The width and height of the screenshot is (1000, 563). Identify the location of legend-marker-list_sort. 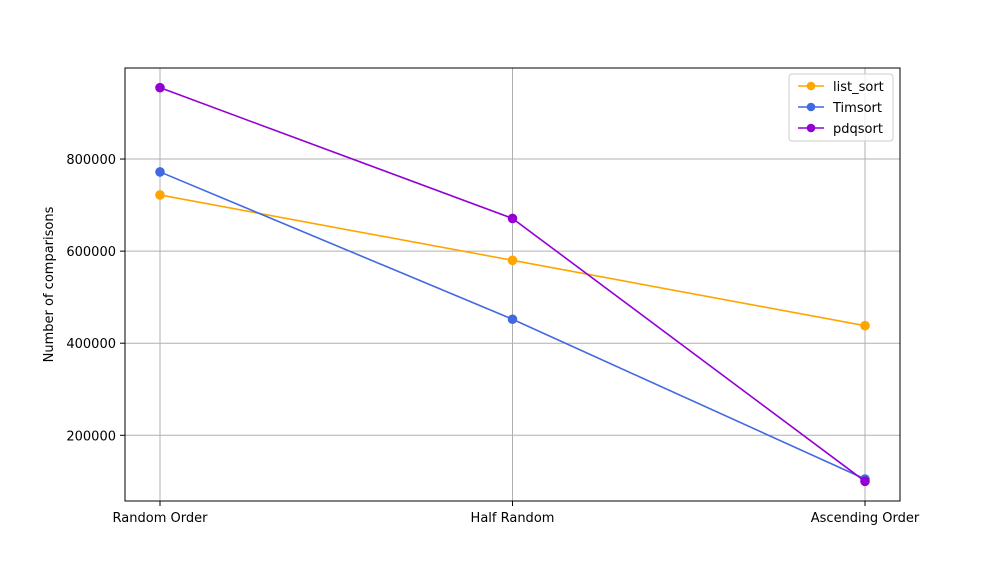
(811, 86).